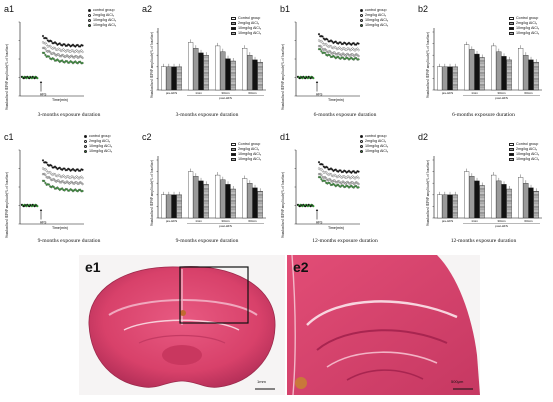 The image size is (553, 402). I want to click on panel-label-b1: b1, so click(285, 9).